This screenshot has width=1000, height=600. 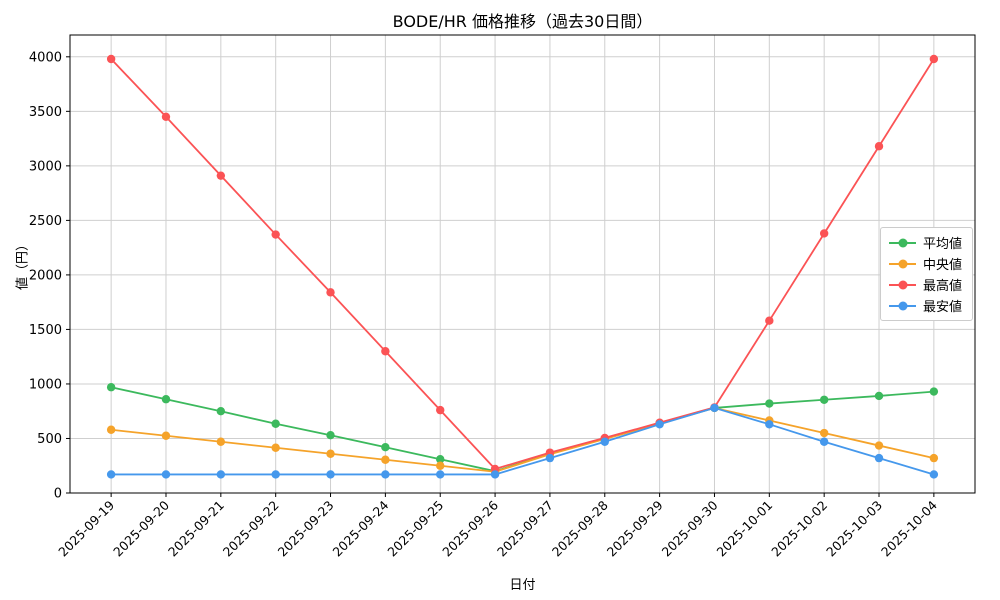 What do you see at coordinates (943, 265) in the screenshot?
I see `legend-label: 中央値` at bounding box center [943, 265].